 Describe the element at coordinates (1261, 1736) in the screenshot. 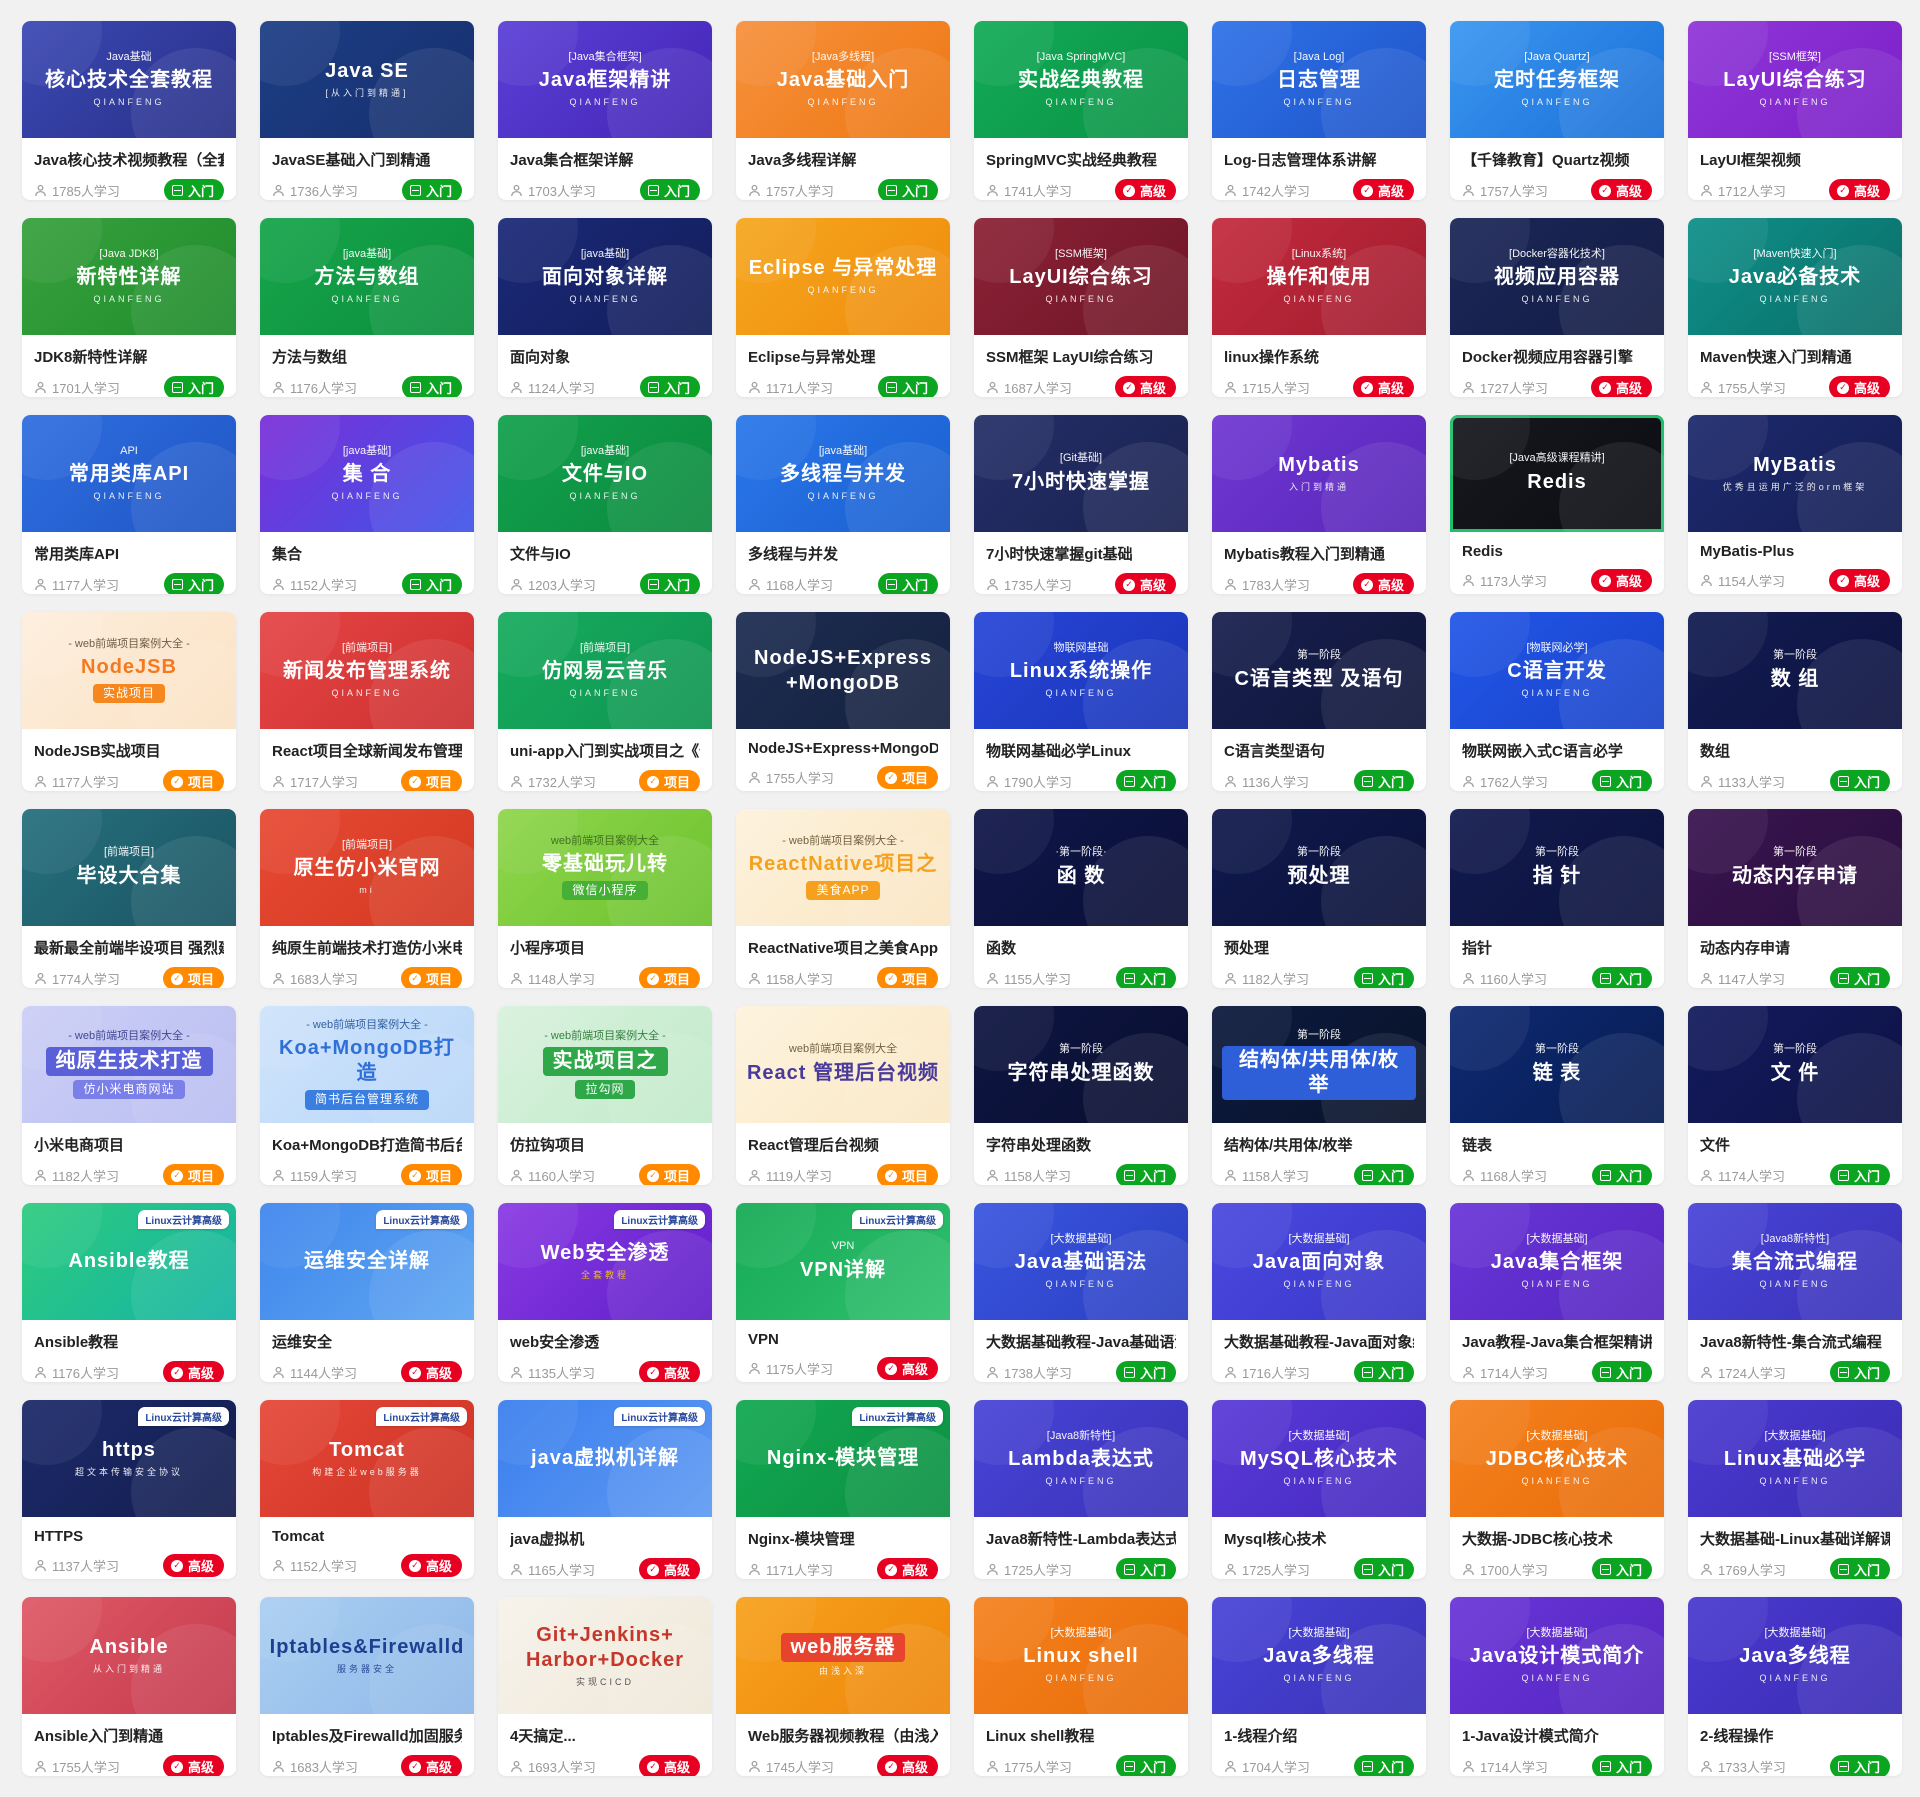

I see `course-title: 1-线程介绍` at that location.